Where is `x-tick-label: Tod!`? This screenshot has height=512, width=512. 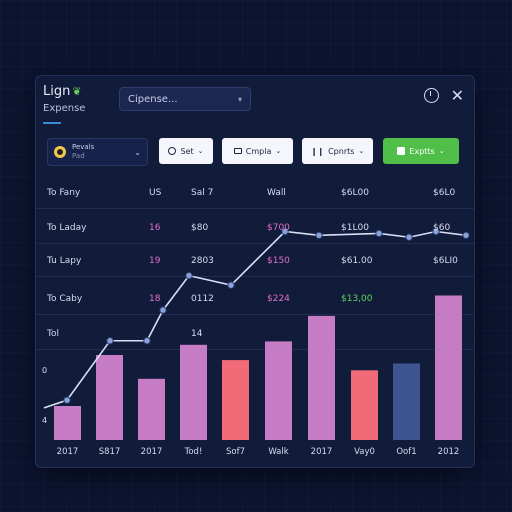
x-tick-label: Tod! is located at coordinates (193, 452).